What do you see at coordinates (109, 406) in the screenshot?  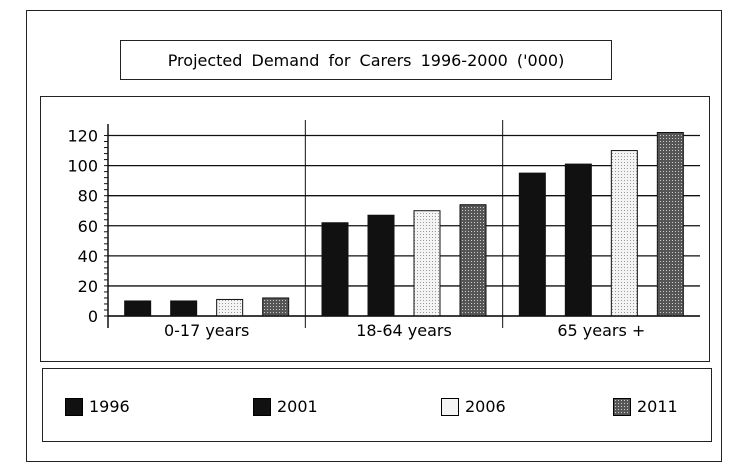 I see `legend-label: 1996` at bounding box center [109, 406].